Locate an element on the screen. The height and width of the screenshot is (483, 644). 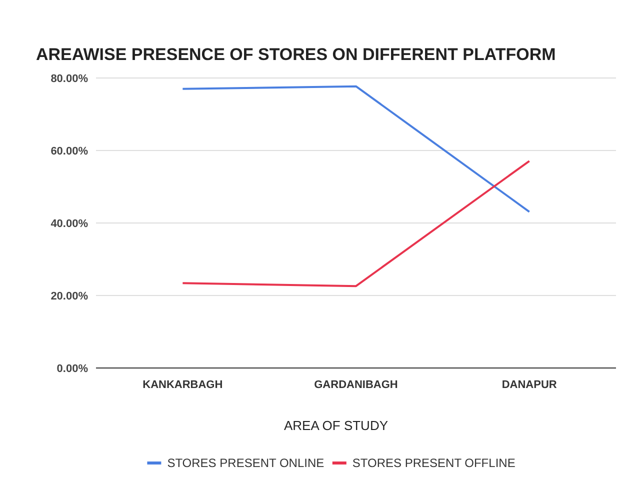
y-tick-label: 80.00% is located at coordinates (69, 78).